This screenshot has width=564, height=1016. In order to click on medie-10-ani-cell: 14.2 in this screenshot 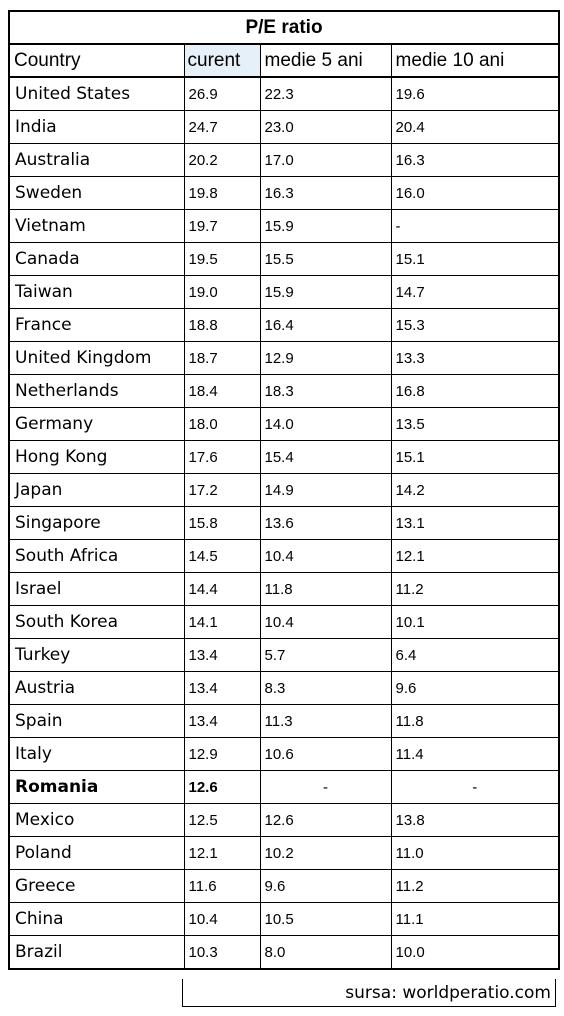, I will do `click(475, 490)`.